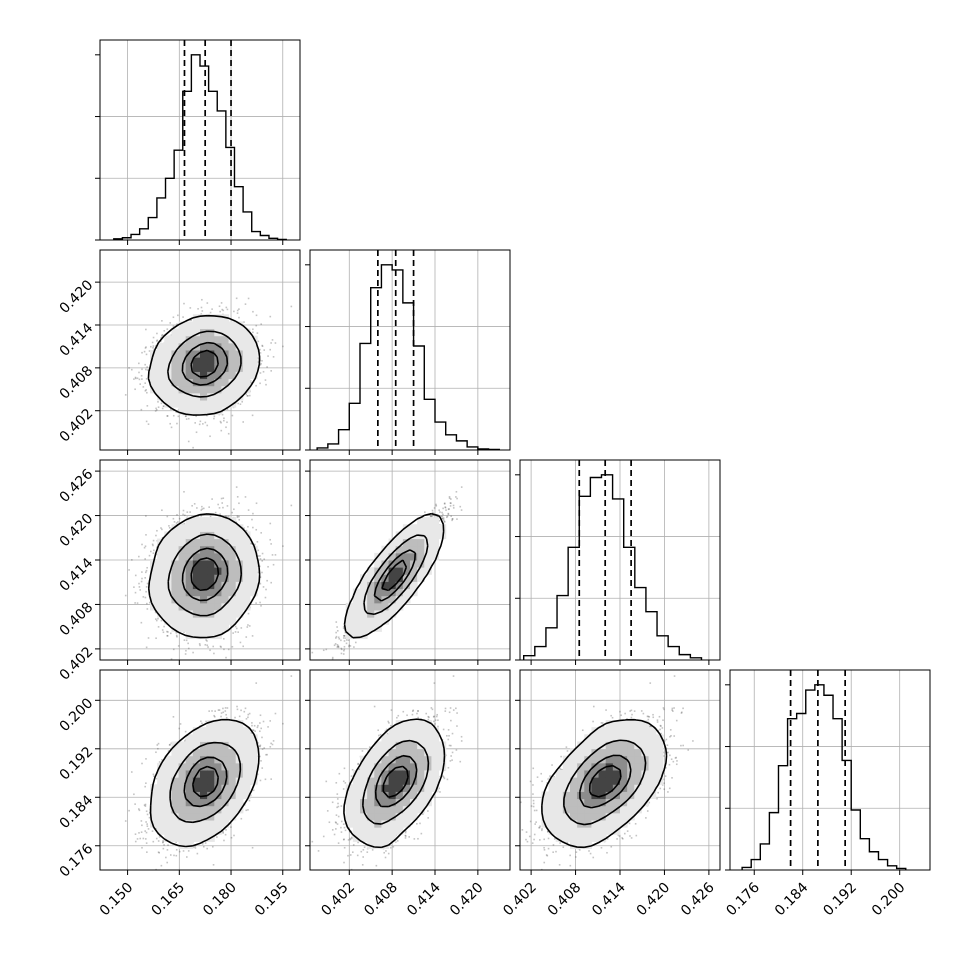 This screenshot has width=970, height=970. I want to click on histogram-step, so click(408, 357).